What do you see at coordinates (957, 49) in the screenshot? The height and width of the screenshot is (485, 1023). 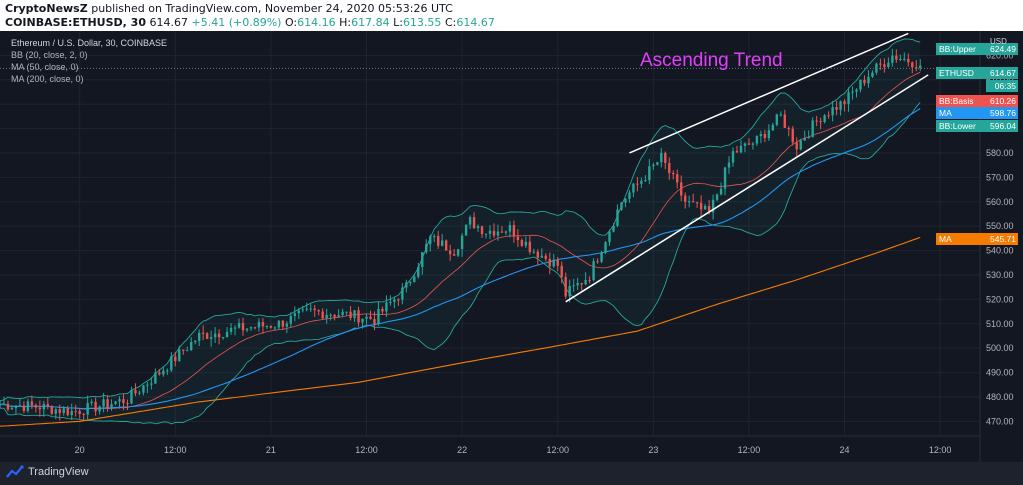 I see `price-label-name: BB:Upper` at bounding box center [957, 49].